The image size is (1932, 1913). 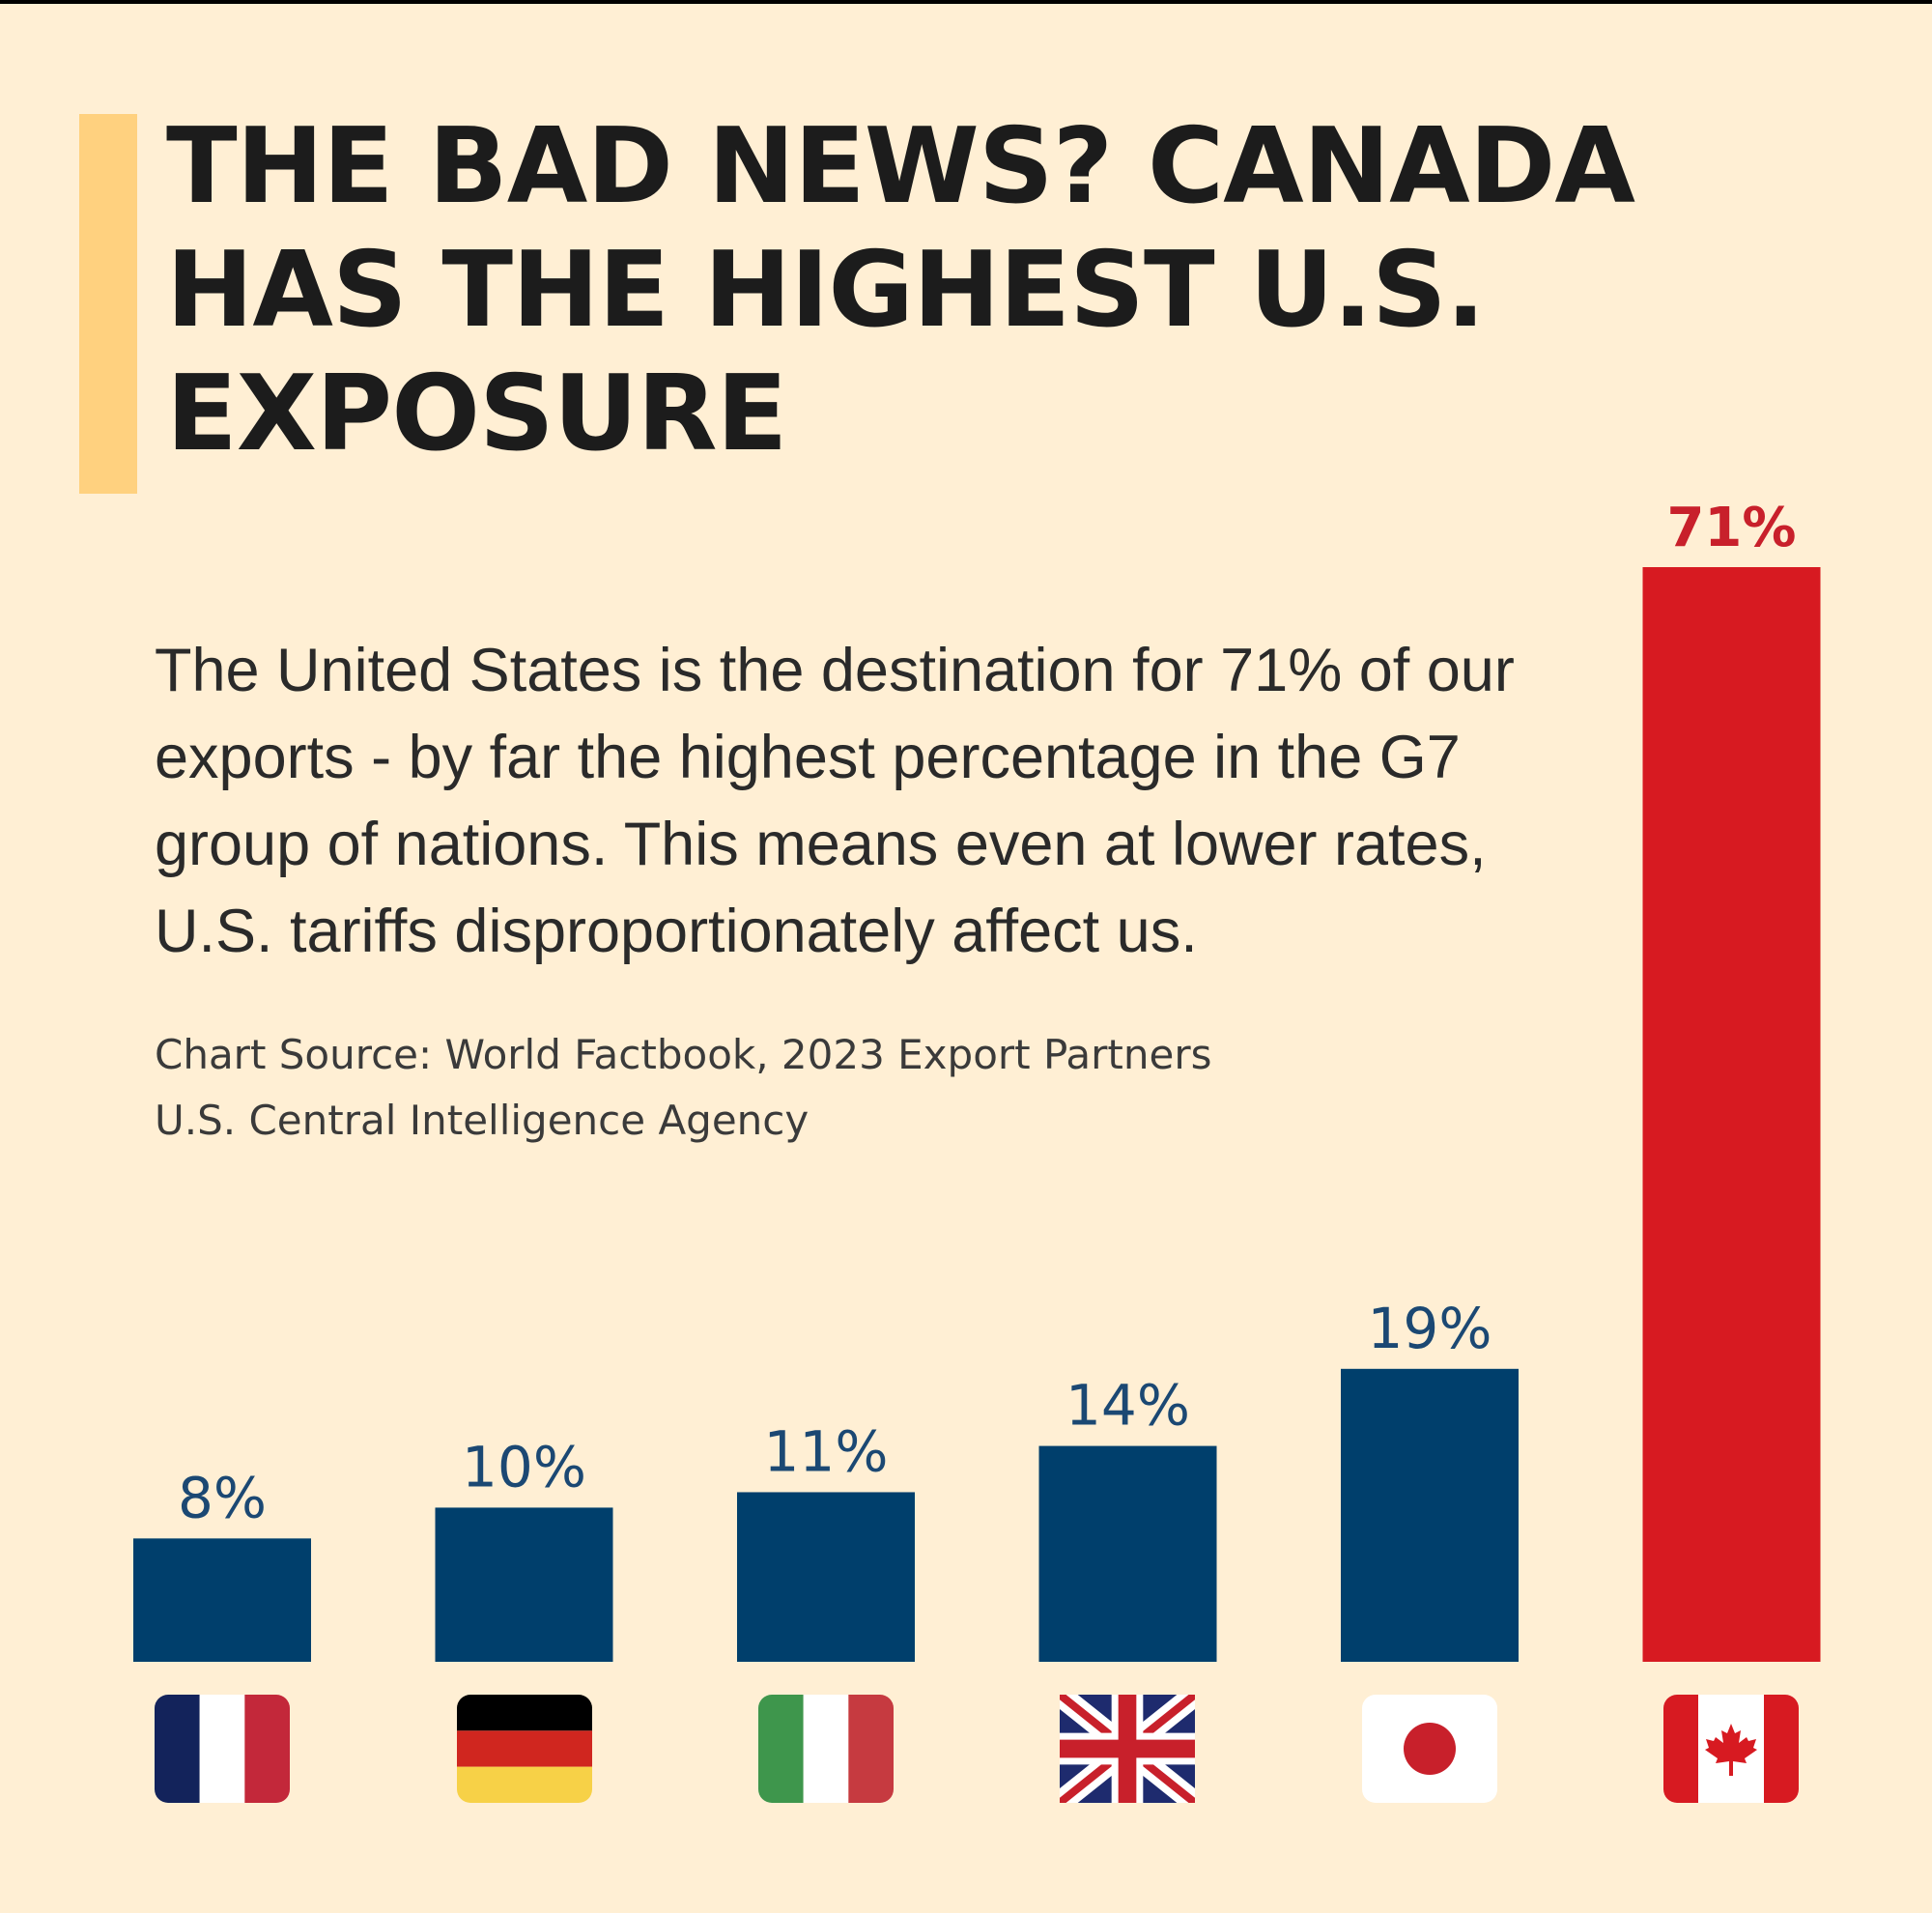 I want to click on bar-canada, so click(x=1731, y=1114).